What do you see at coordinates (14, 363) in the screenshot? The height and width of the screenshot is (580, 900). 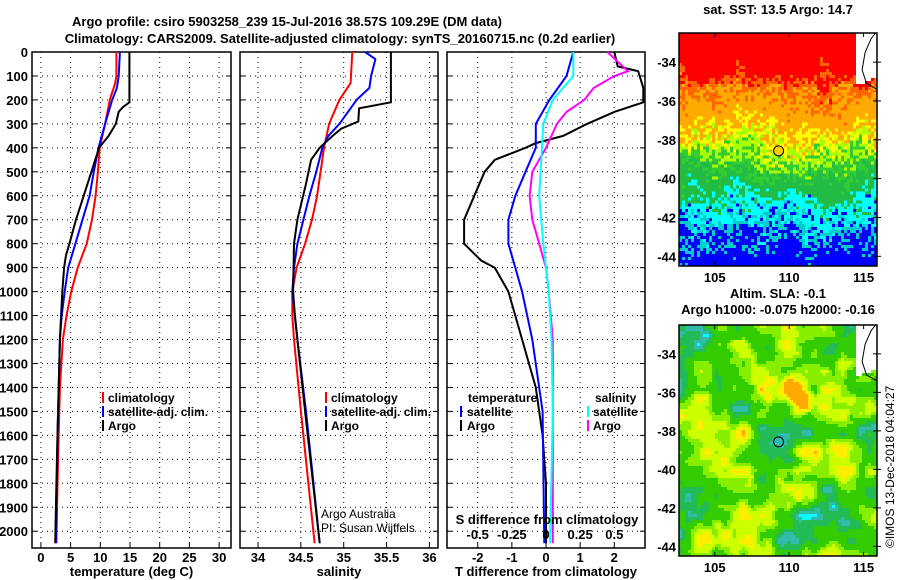 I see `y-tick-label: 1300` at bounding box center [14, 363].